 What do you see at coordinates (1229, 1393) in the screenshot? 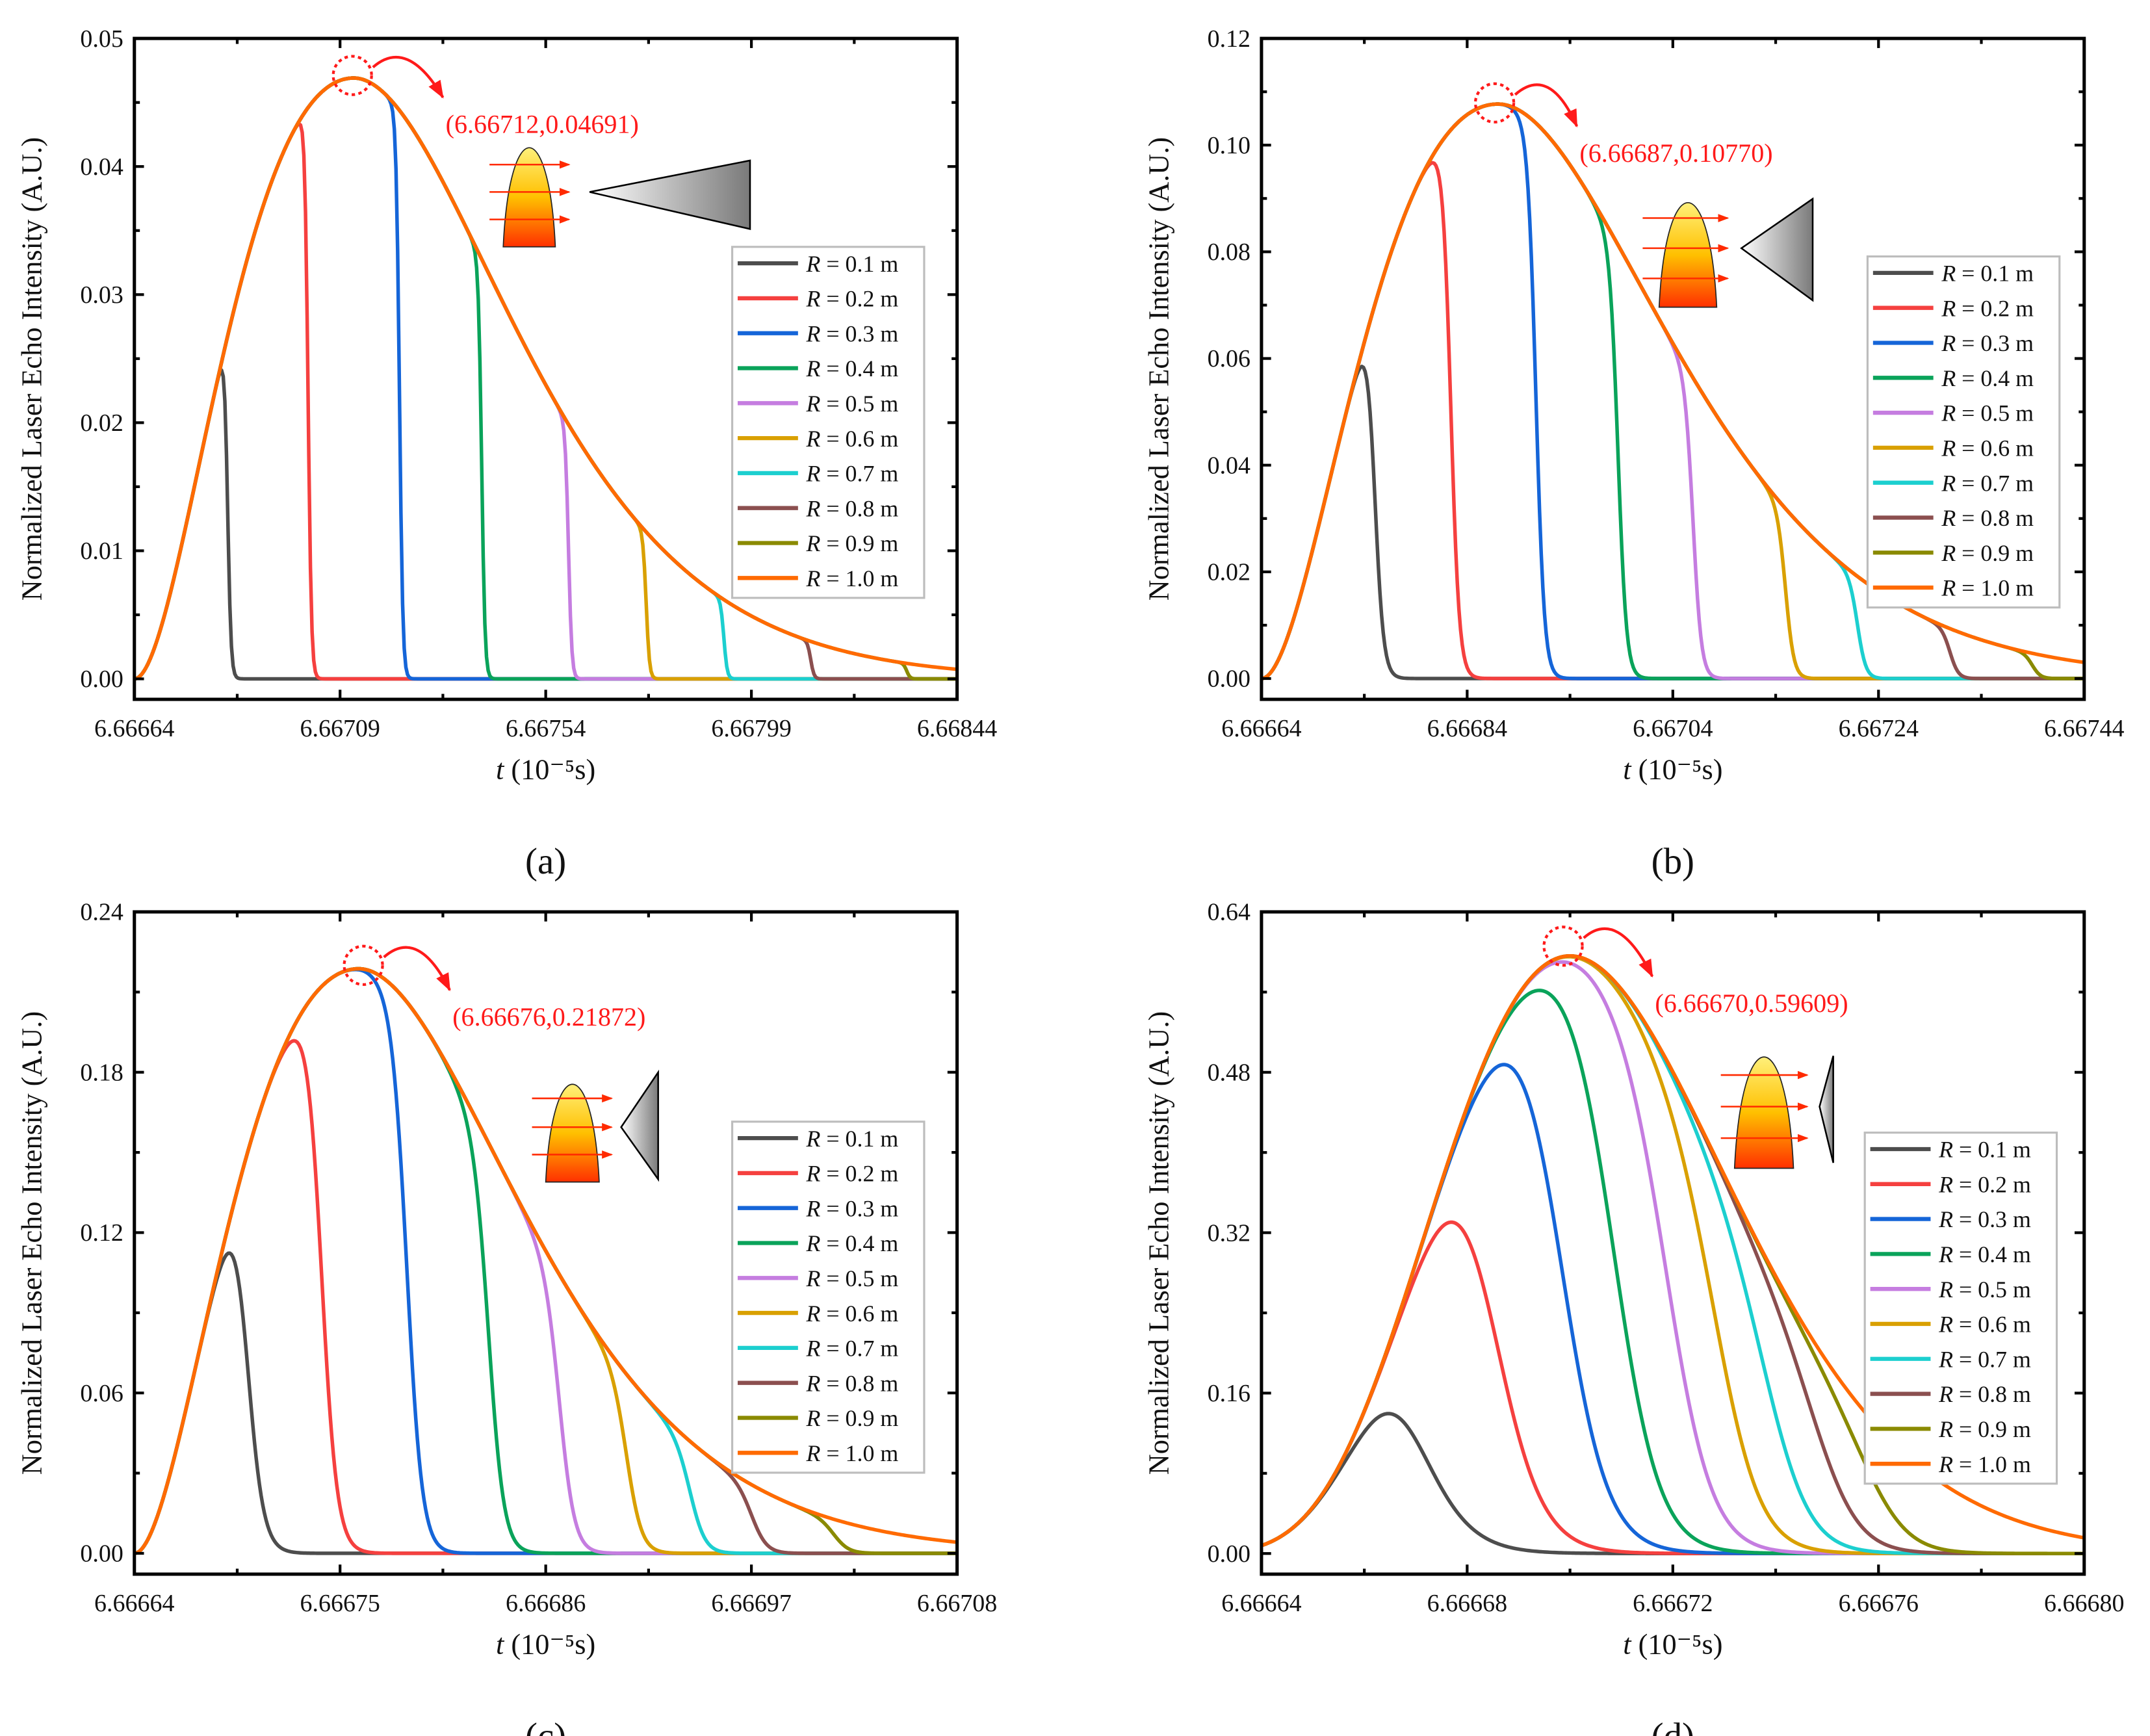
I see `y-tick-label: 0.16` at bounding box center [1229, 1393].